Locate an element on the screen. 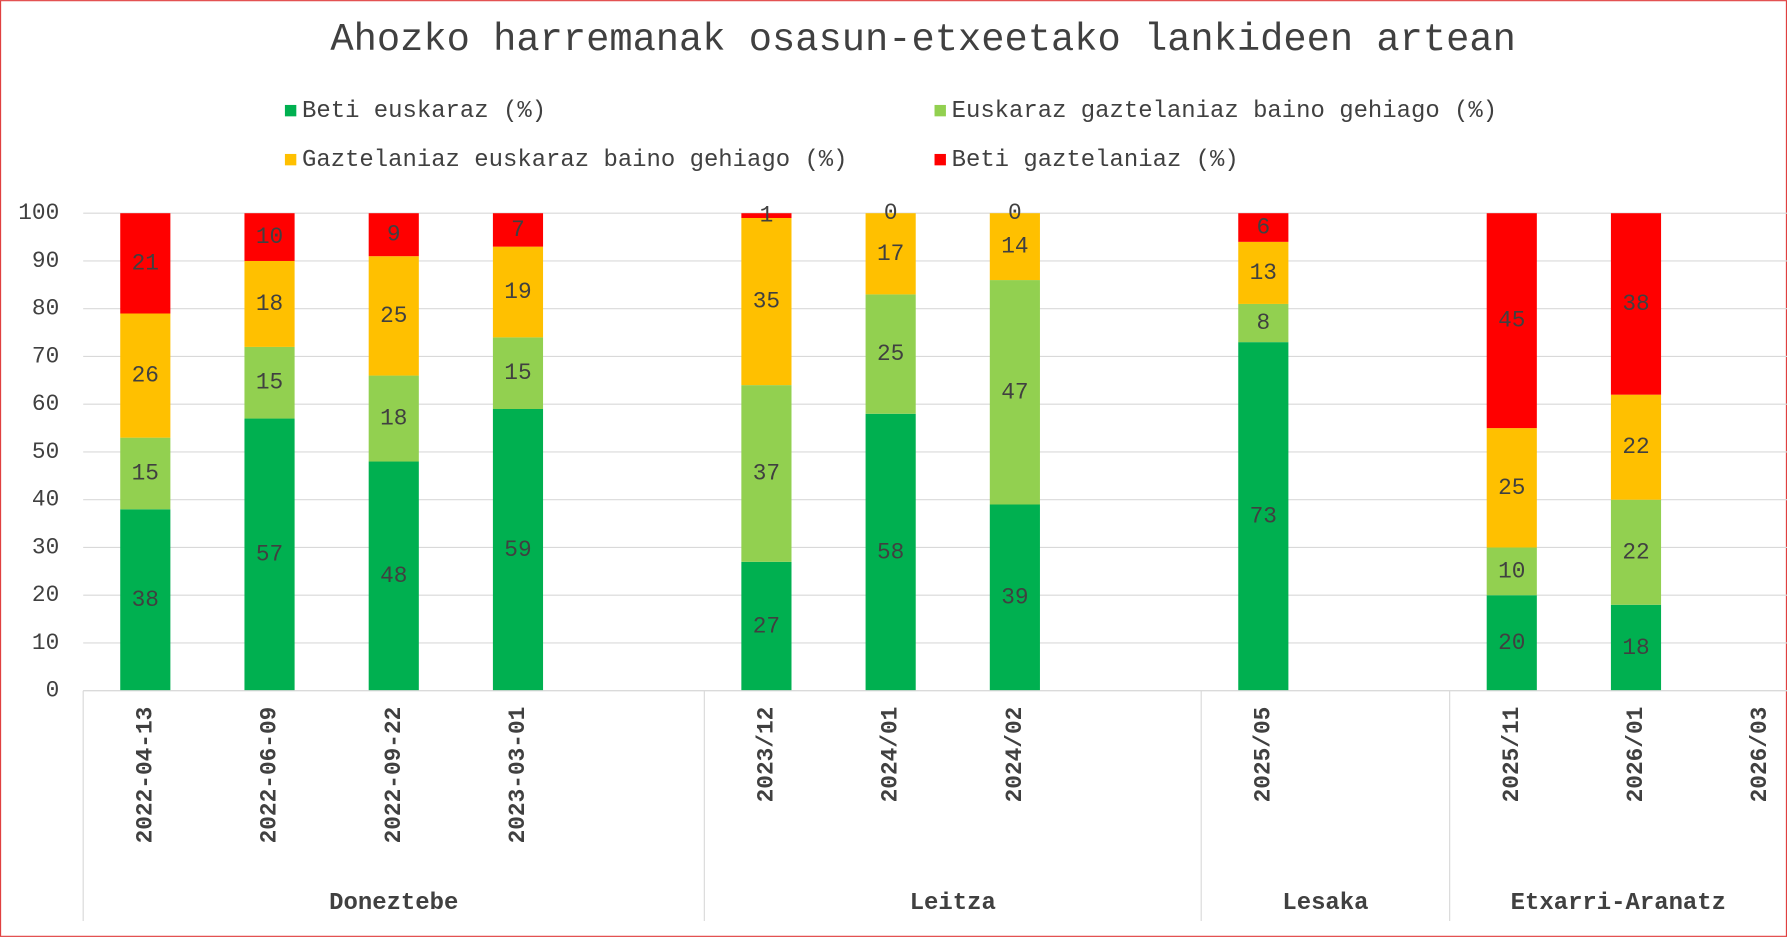  y-tick-label: 70 is located at coordinates (45, 356).